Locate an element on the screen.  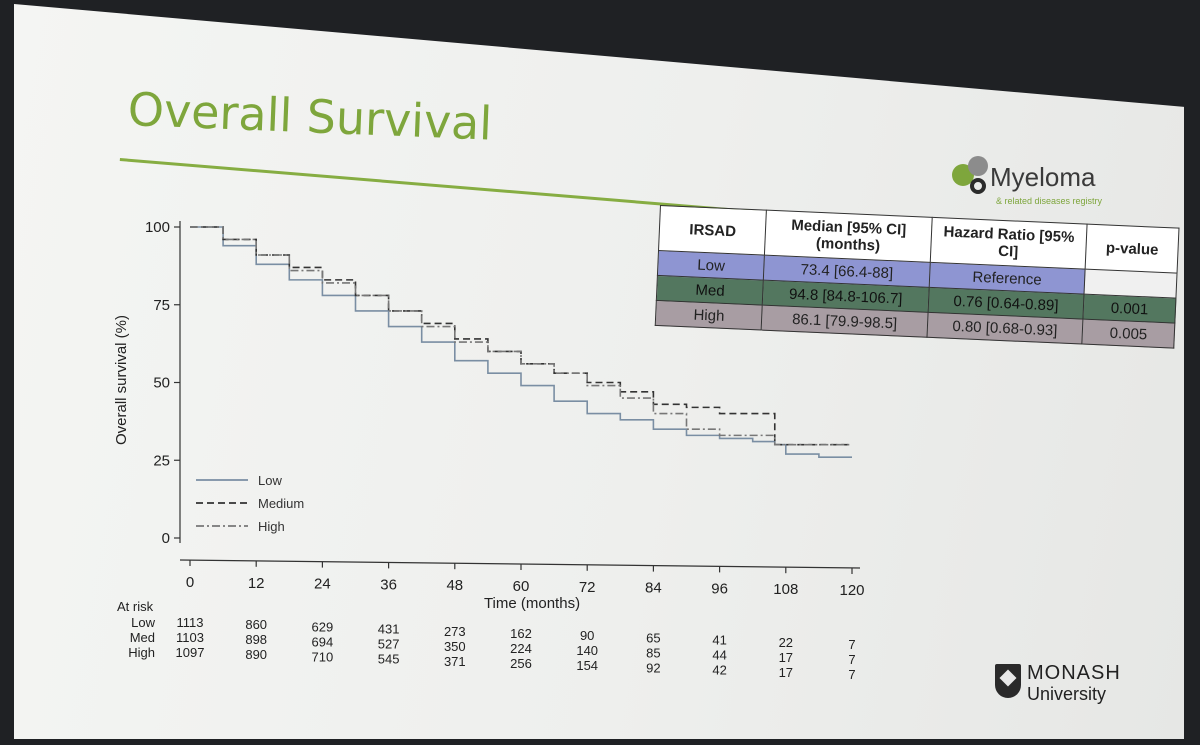
at-risk-count: 273 is located at coordinates (455, 631).